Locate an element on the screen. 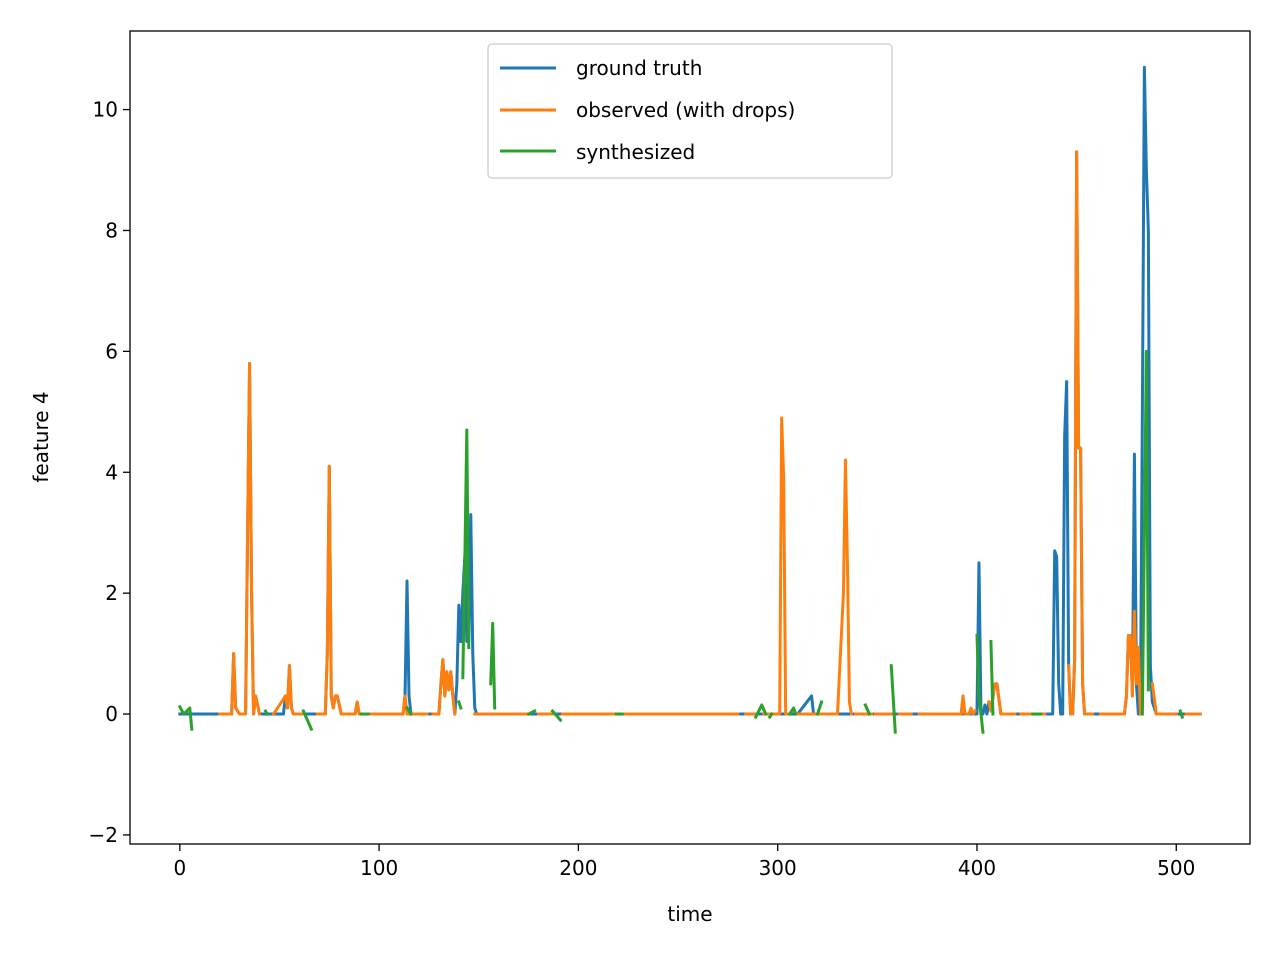  y-tick-label: −2 is located at coordinates (103, 835).